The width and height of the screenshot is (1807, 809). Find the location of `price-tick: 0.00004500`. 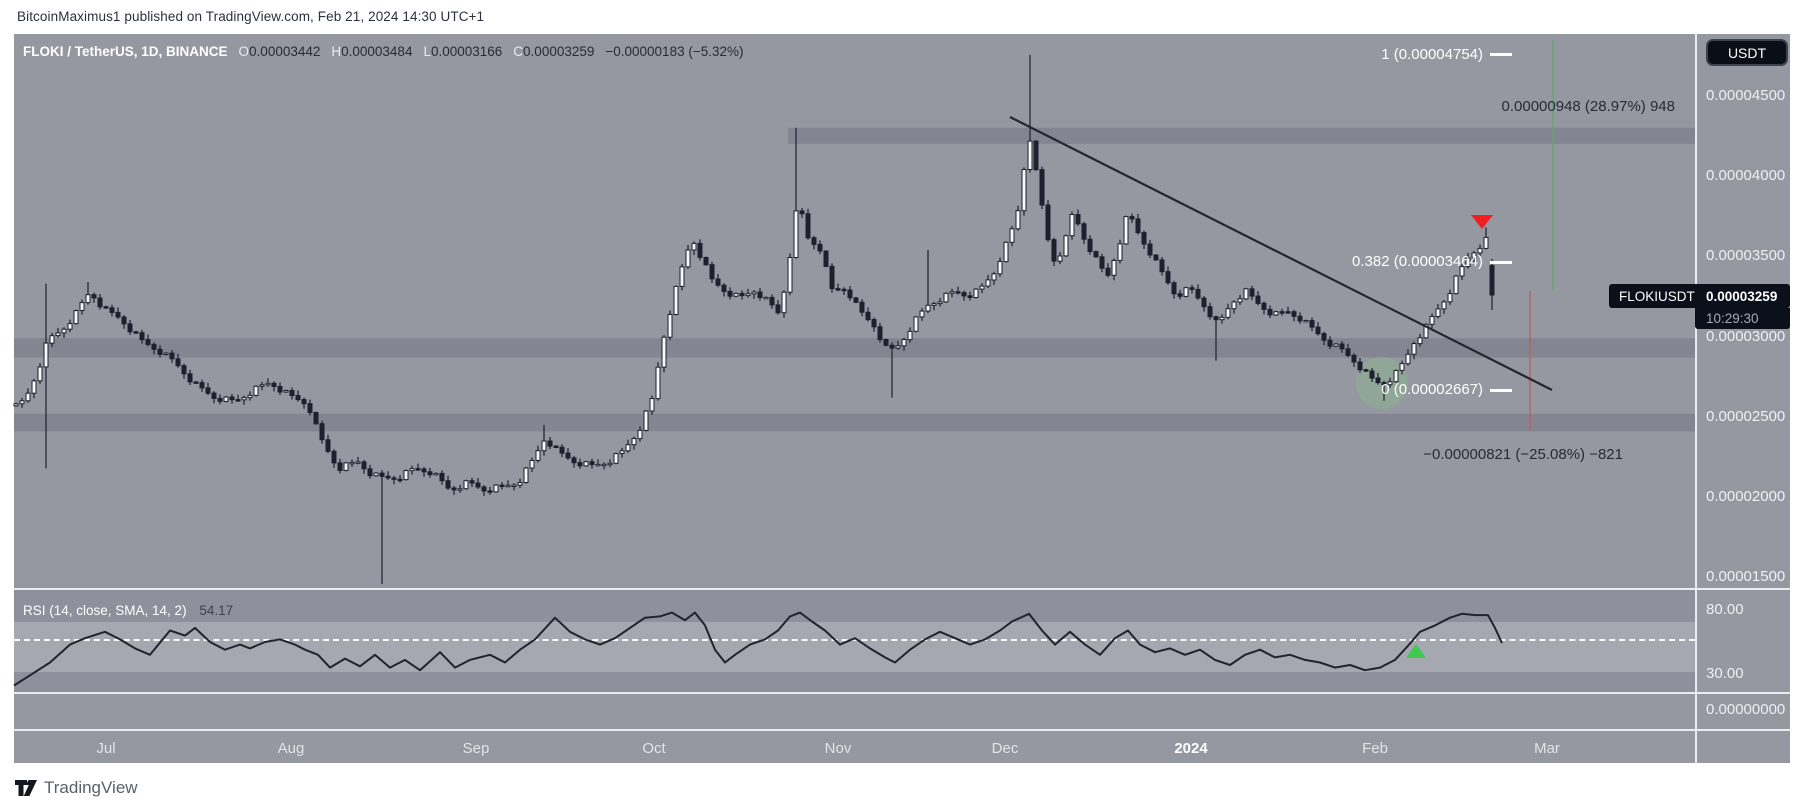

price-tick: 0.00004500 is located at coordinates (1746, 95).